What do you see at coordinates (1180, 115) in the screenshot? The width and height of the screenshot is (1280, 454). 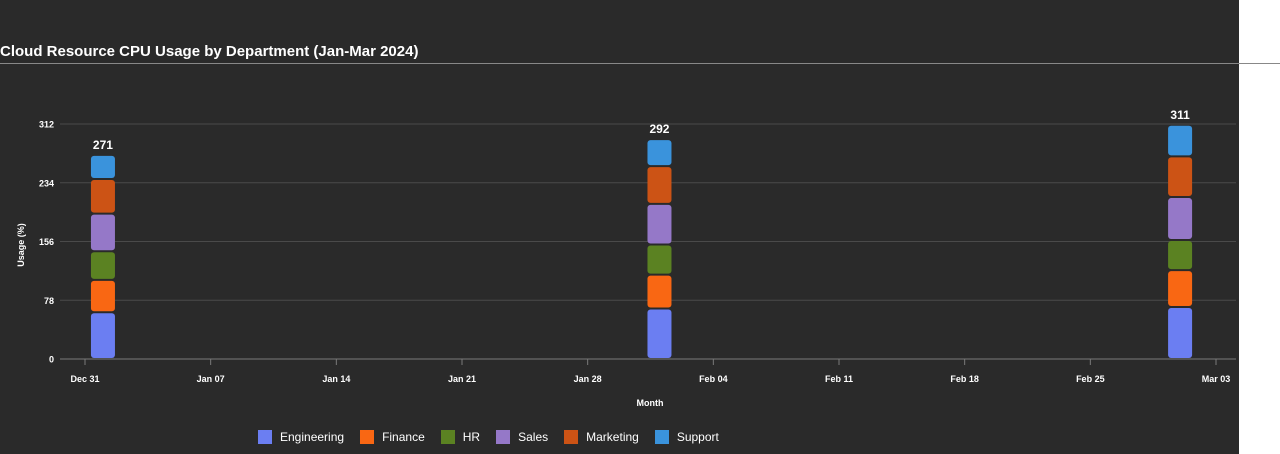 I see `bar-total-label: 311` at bounding box center [1180, 115].